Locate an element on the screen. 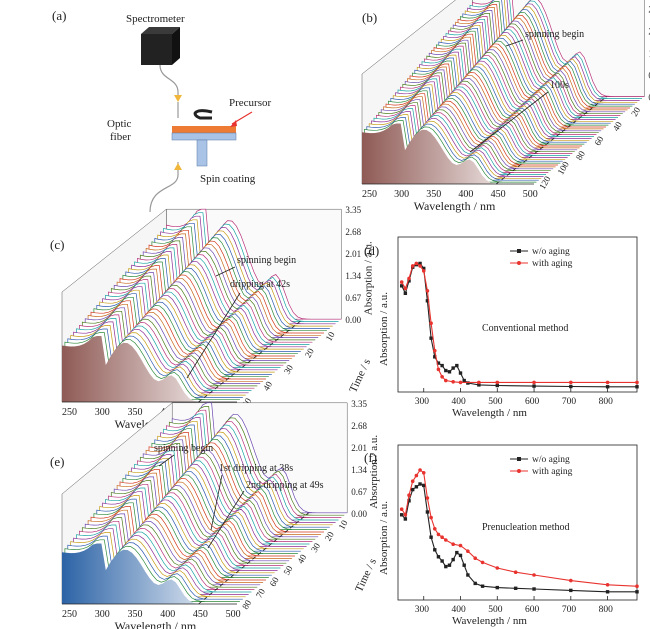  x-tick-label: 350 is located at coordinates (134, 412).